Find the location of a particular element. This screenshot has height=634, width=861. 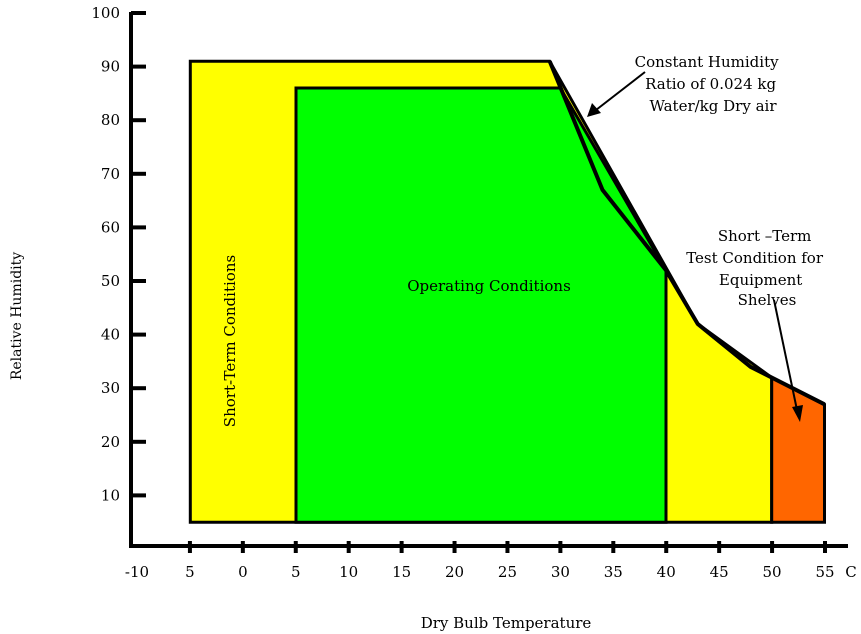

short-term-conditions-label: Short-Term Conditions is located at coordinates (230, 341).